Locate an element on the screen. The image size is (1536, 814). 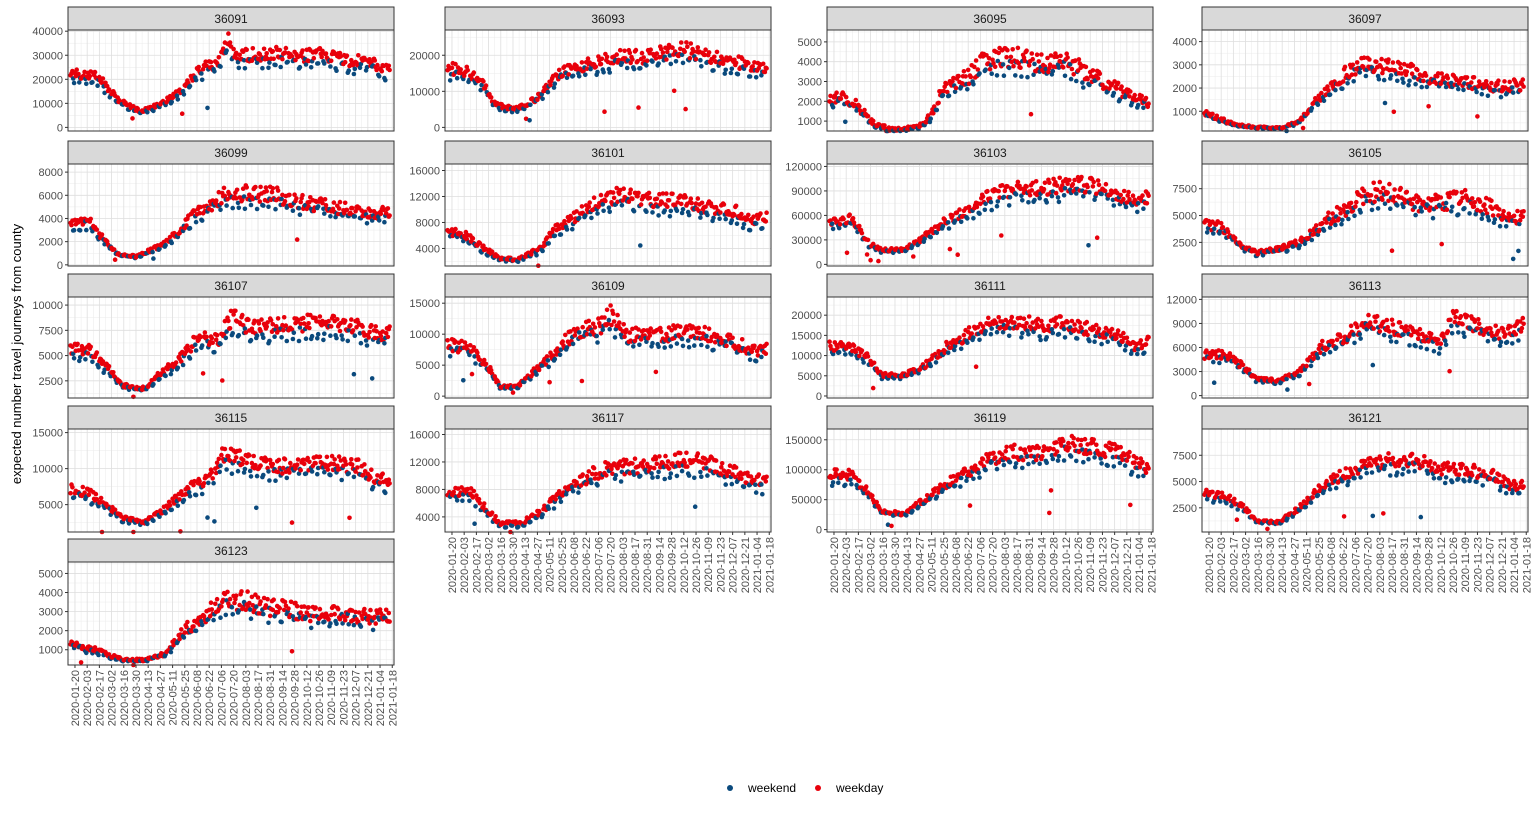
facet-panel: 36109 0 5000 10000 15000 is located at coordinates (590, 338).